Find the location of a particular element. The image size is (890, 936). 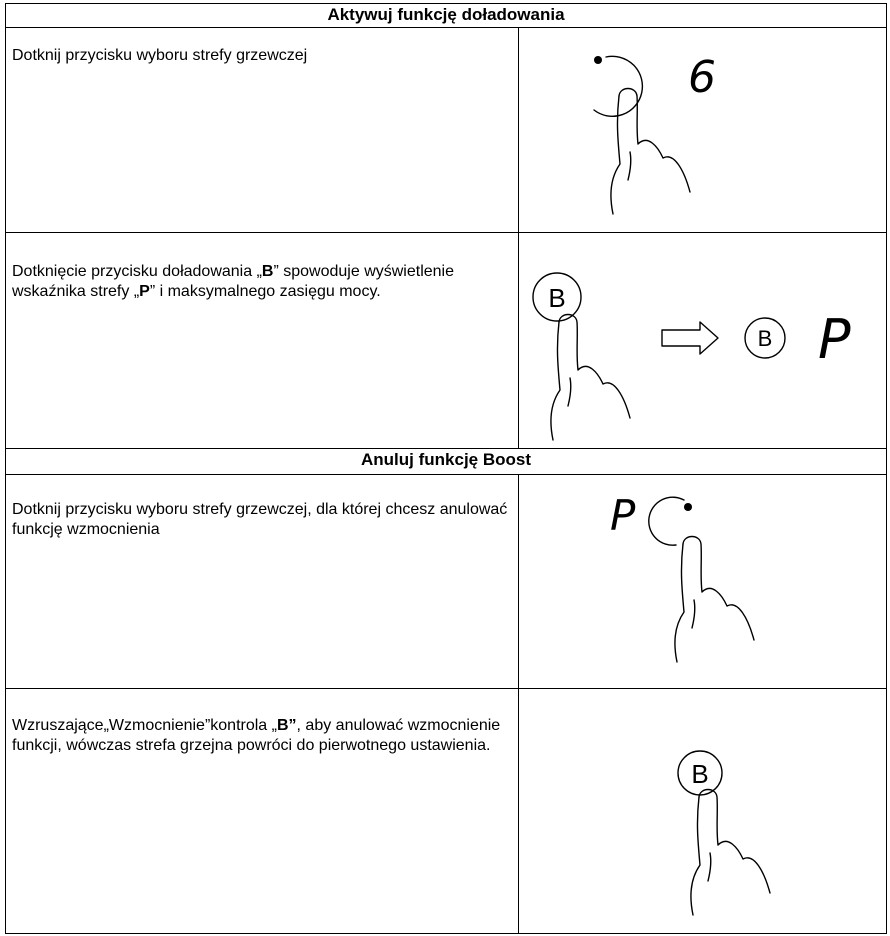

text: P is located at coordinates (144, 291).